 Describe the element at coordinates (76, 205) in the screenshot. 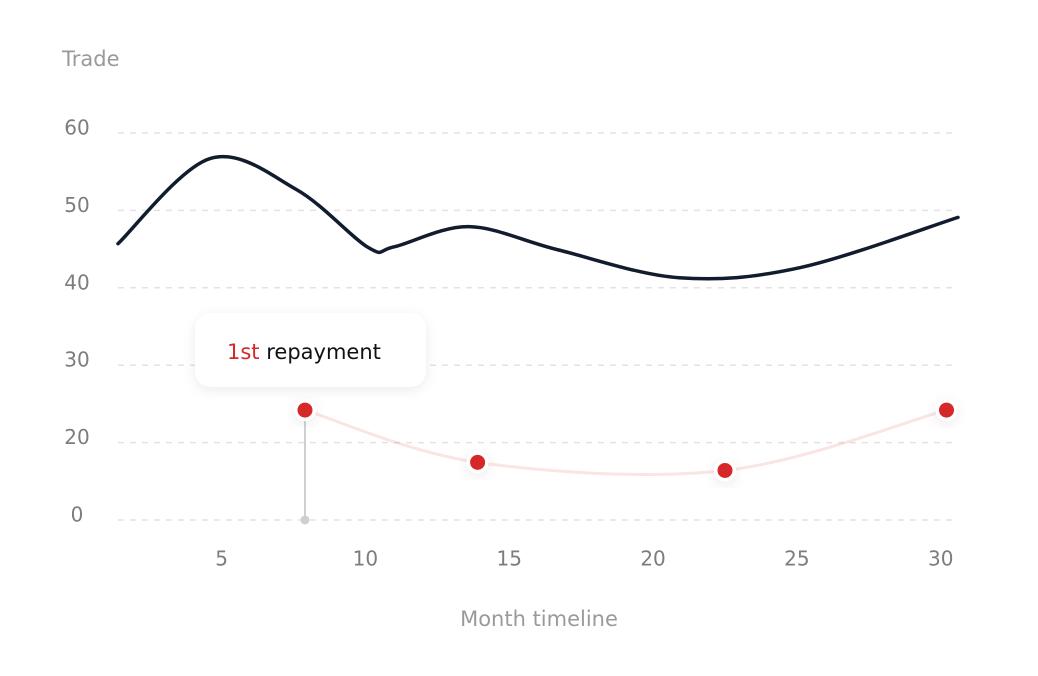

I see `y-tick-label: 50` at that location.